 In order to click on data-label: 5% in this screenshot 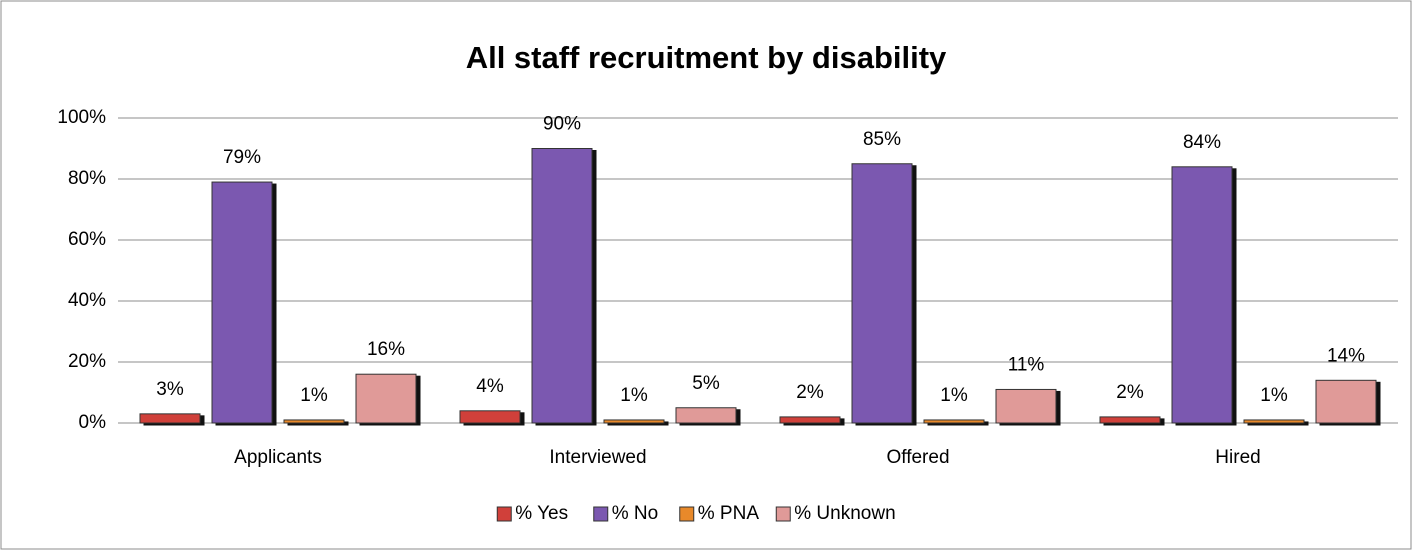, I will do `click(706, 383)`.